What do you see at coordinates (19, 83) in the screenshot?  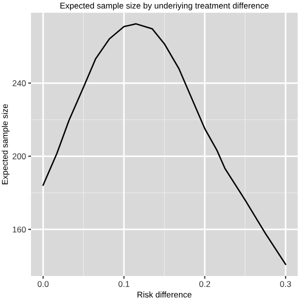 I see `y-tick-label: 240` at bounding box center [19, 83].